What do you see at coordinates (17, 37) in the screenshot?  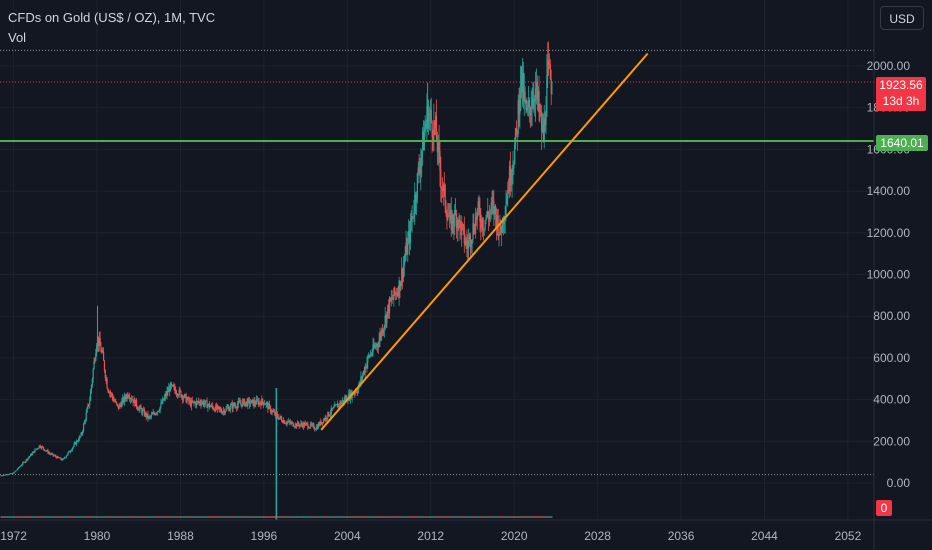 I see `volume-label: Vol` at bounding box center [17, 37].